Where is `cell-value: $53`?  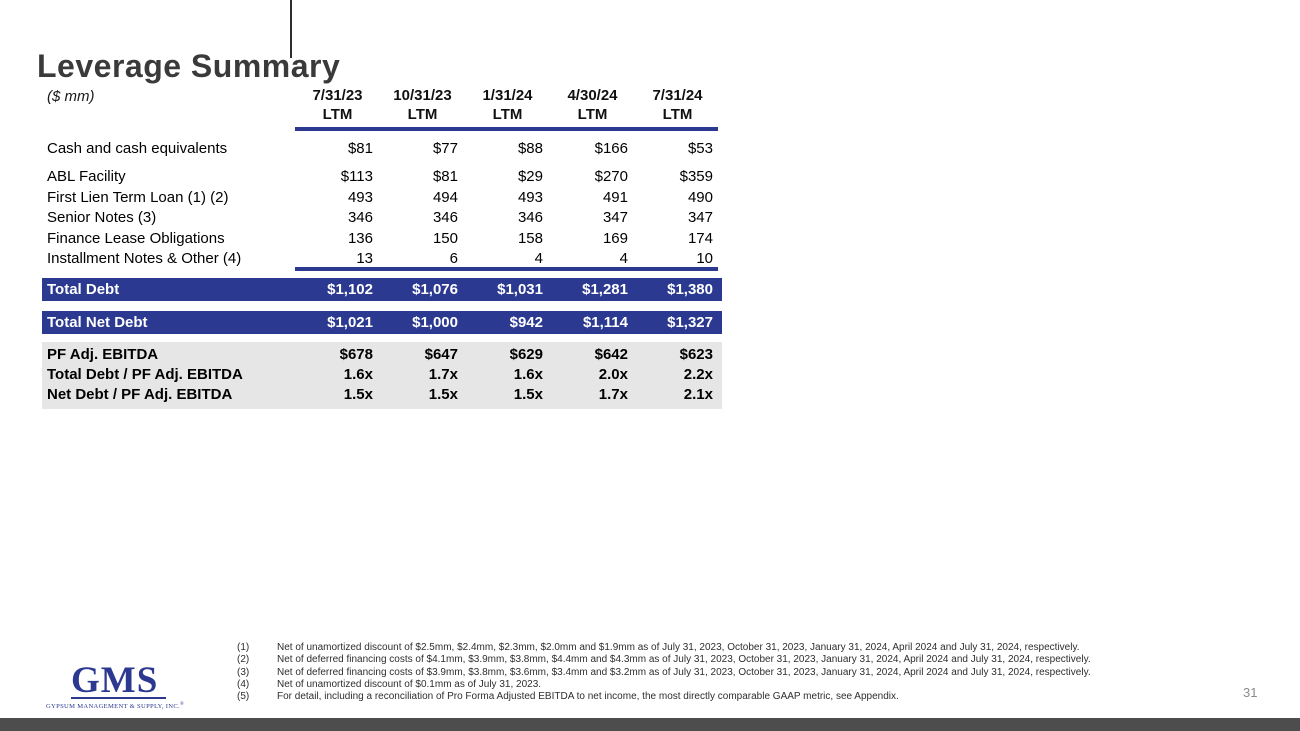
cell-value: $53 is located at coordinates (700, 148).